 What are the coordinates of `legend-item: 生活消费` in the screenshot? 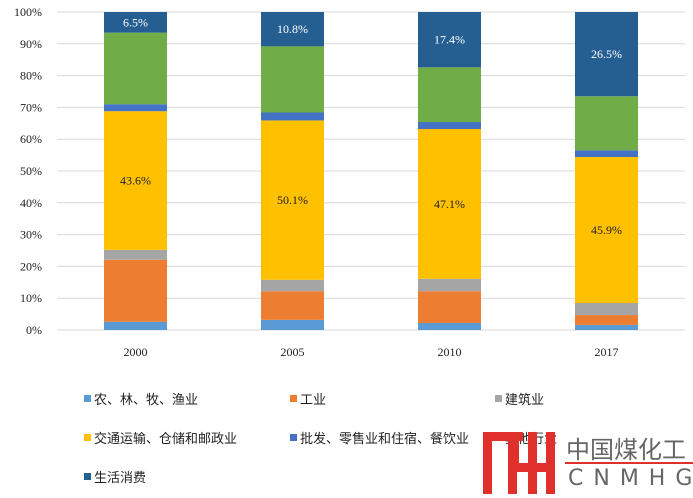 It's located at (115, 476).